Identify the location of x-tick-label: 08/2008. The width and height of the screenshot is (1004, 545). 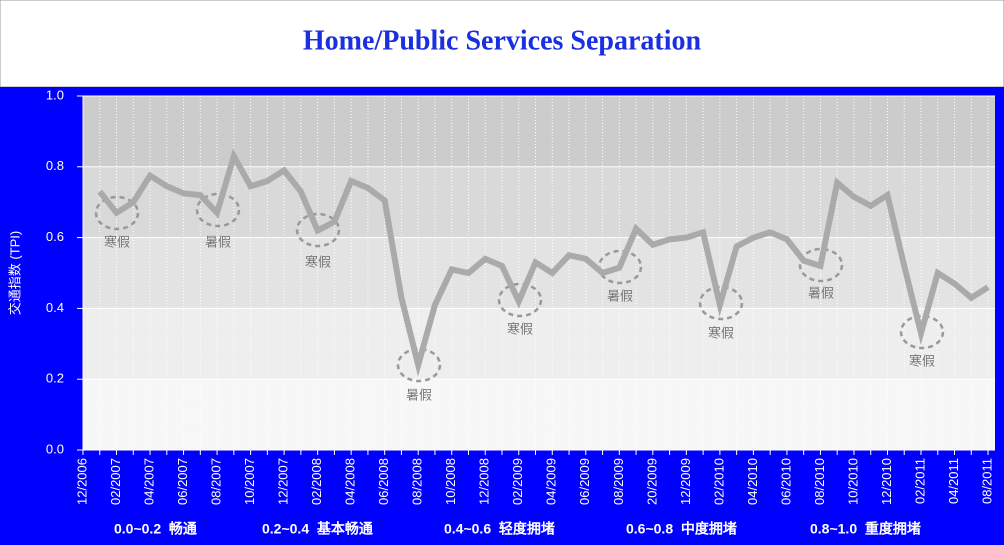
(417, 481).